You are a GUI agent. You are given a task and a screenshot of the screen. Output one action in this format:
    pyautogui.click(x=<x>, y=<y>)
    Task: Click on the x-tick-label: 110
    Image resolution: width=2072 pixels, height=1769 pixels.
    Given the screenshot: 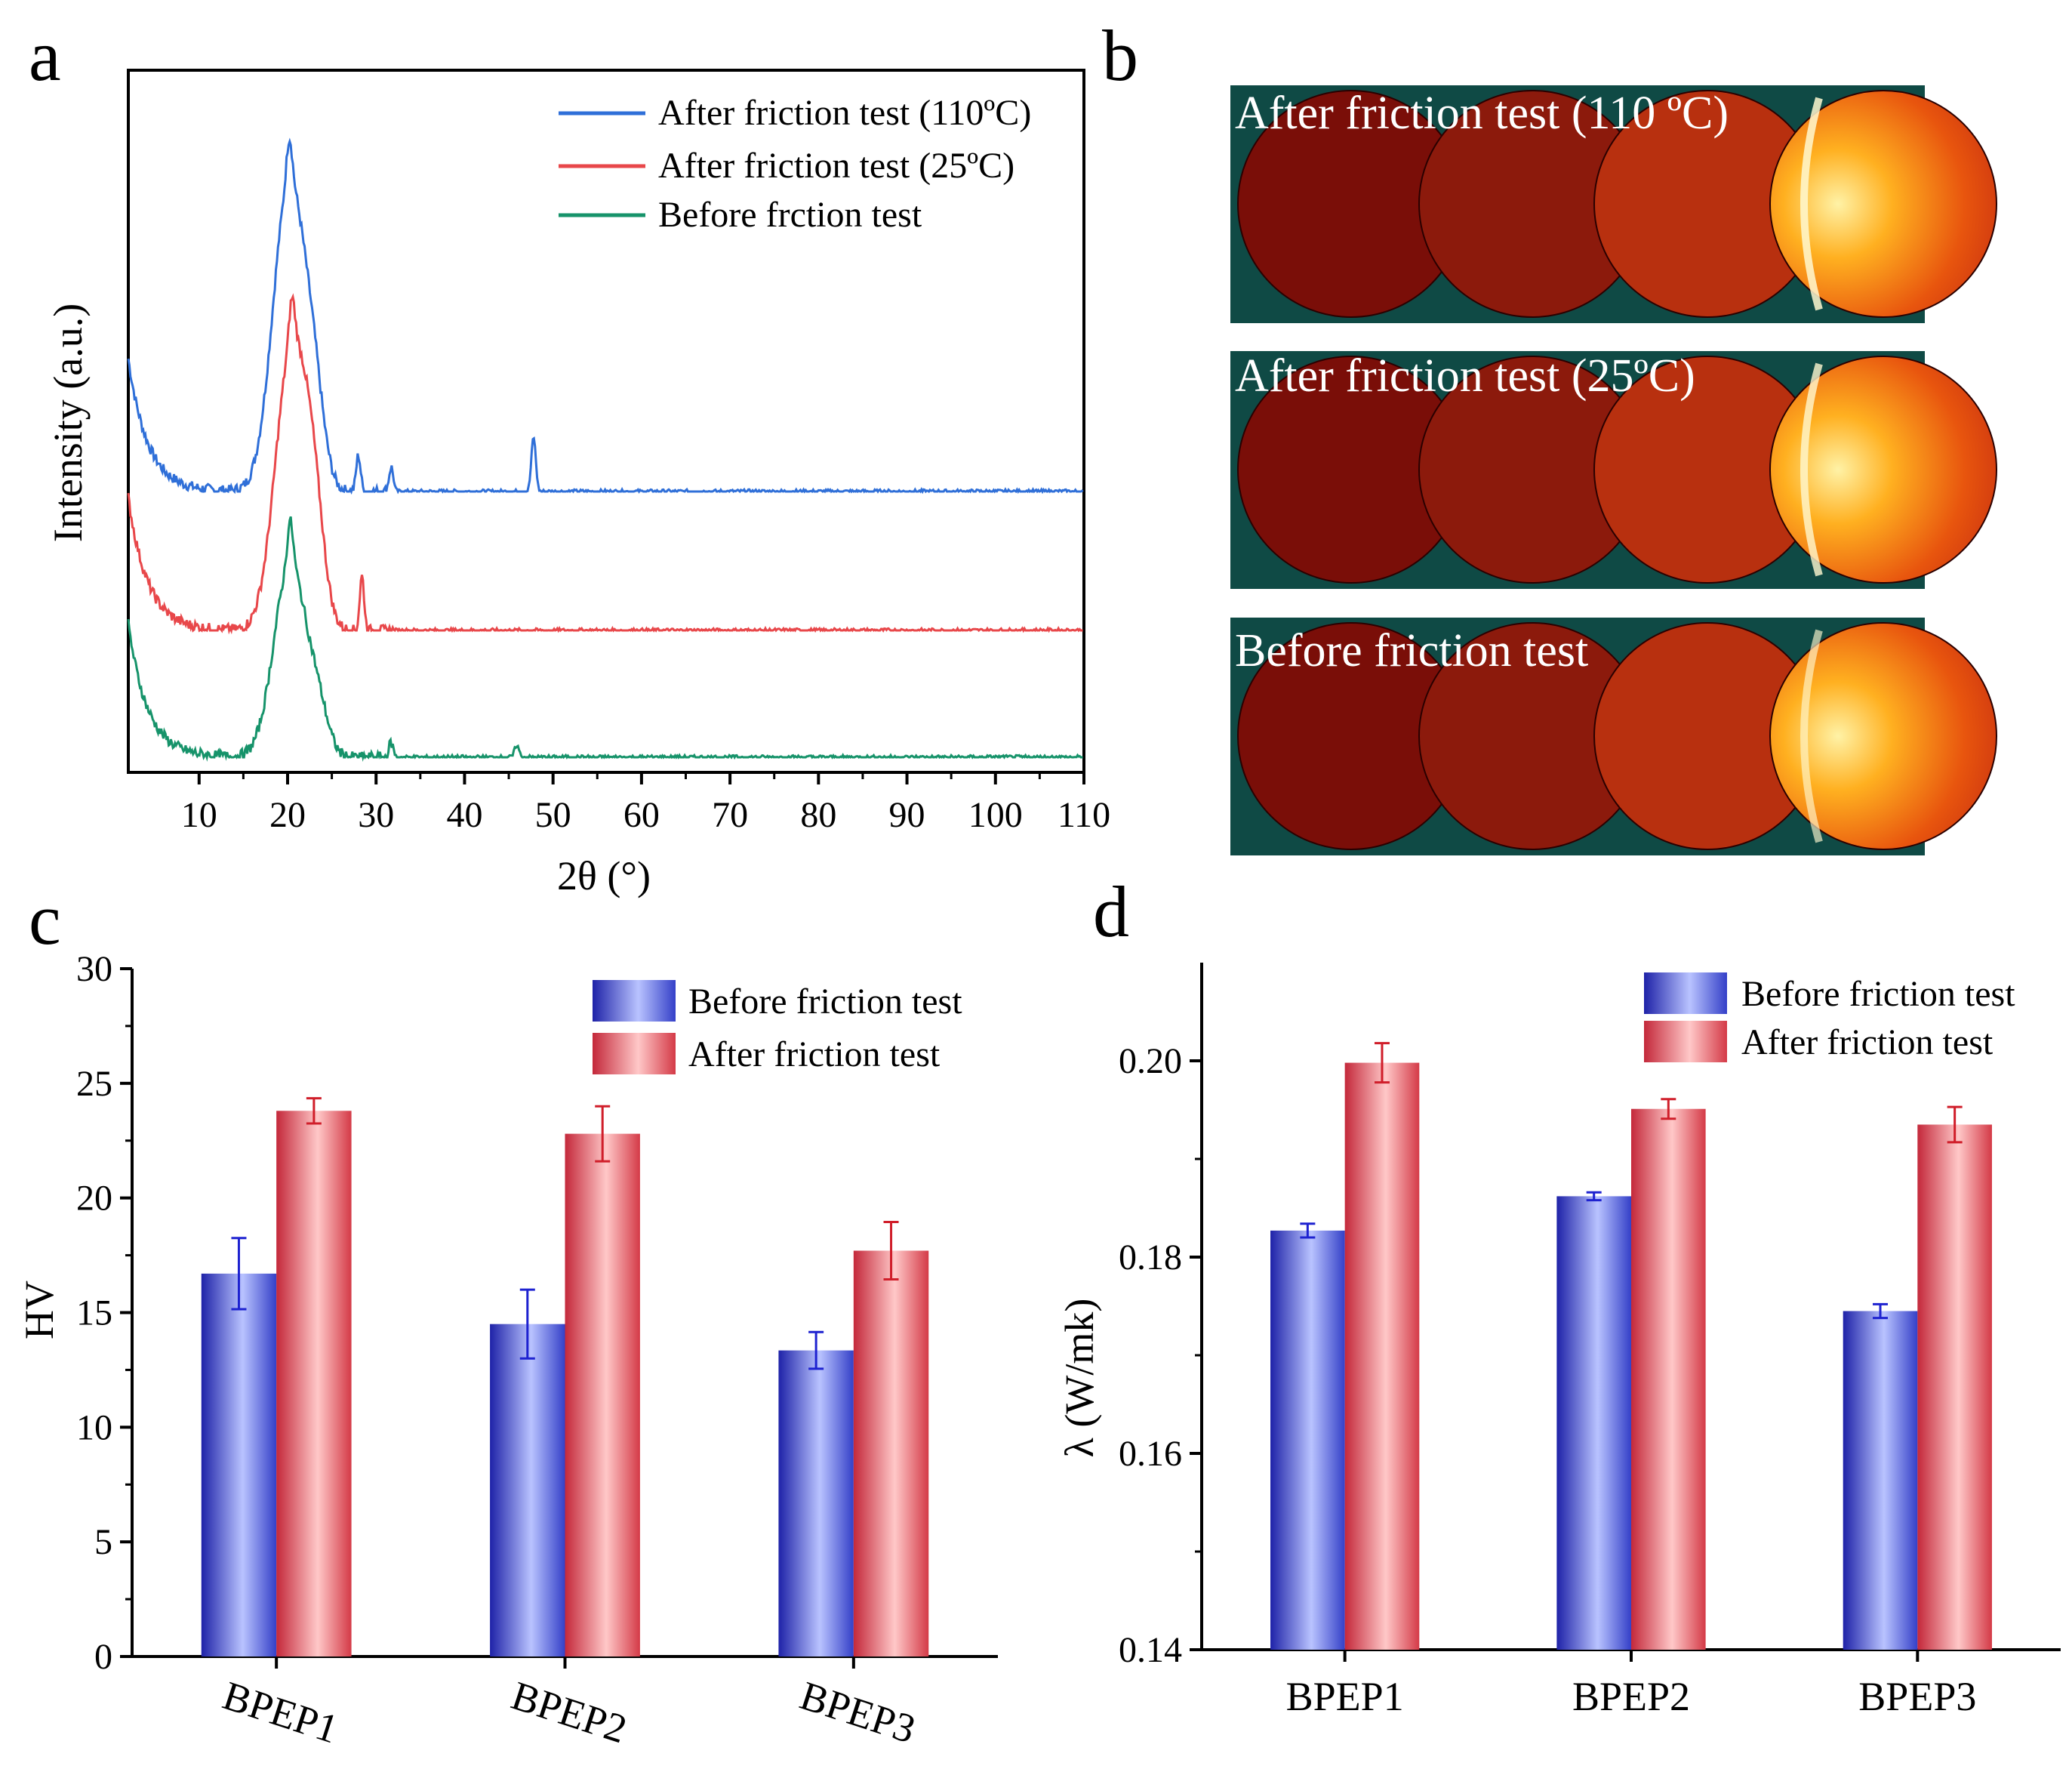 What is the action you would take?
    pyautogui.click(x=1084, y=815)
    